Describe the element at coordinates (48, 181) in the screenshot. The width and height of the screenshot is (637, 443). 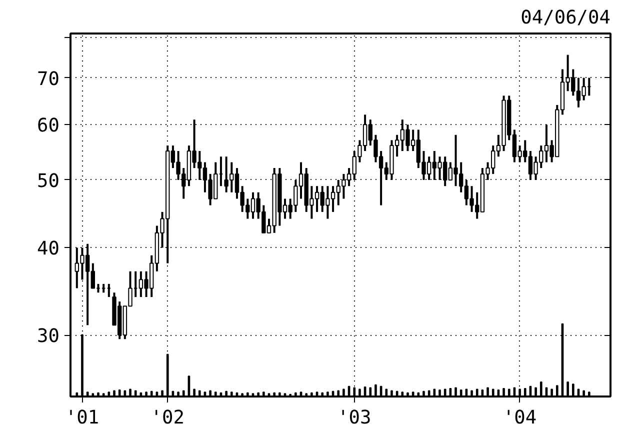
I see `y-tick-label: 50` at that location.